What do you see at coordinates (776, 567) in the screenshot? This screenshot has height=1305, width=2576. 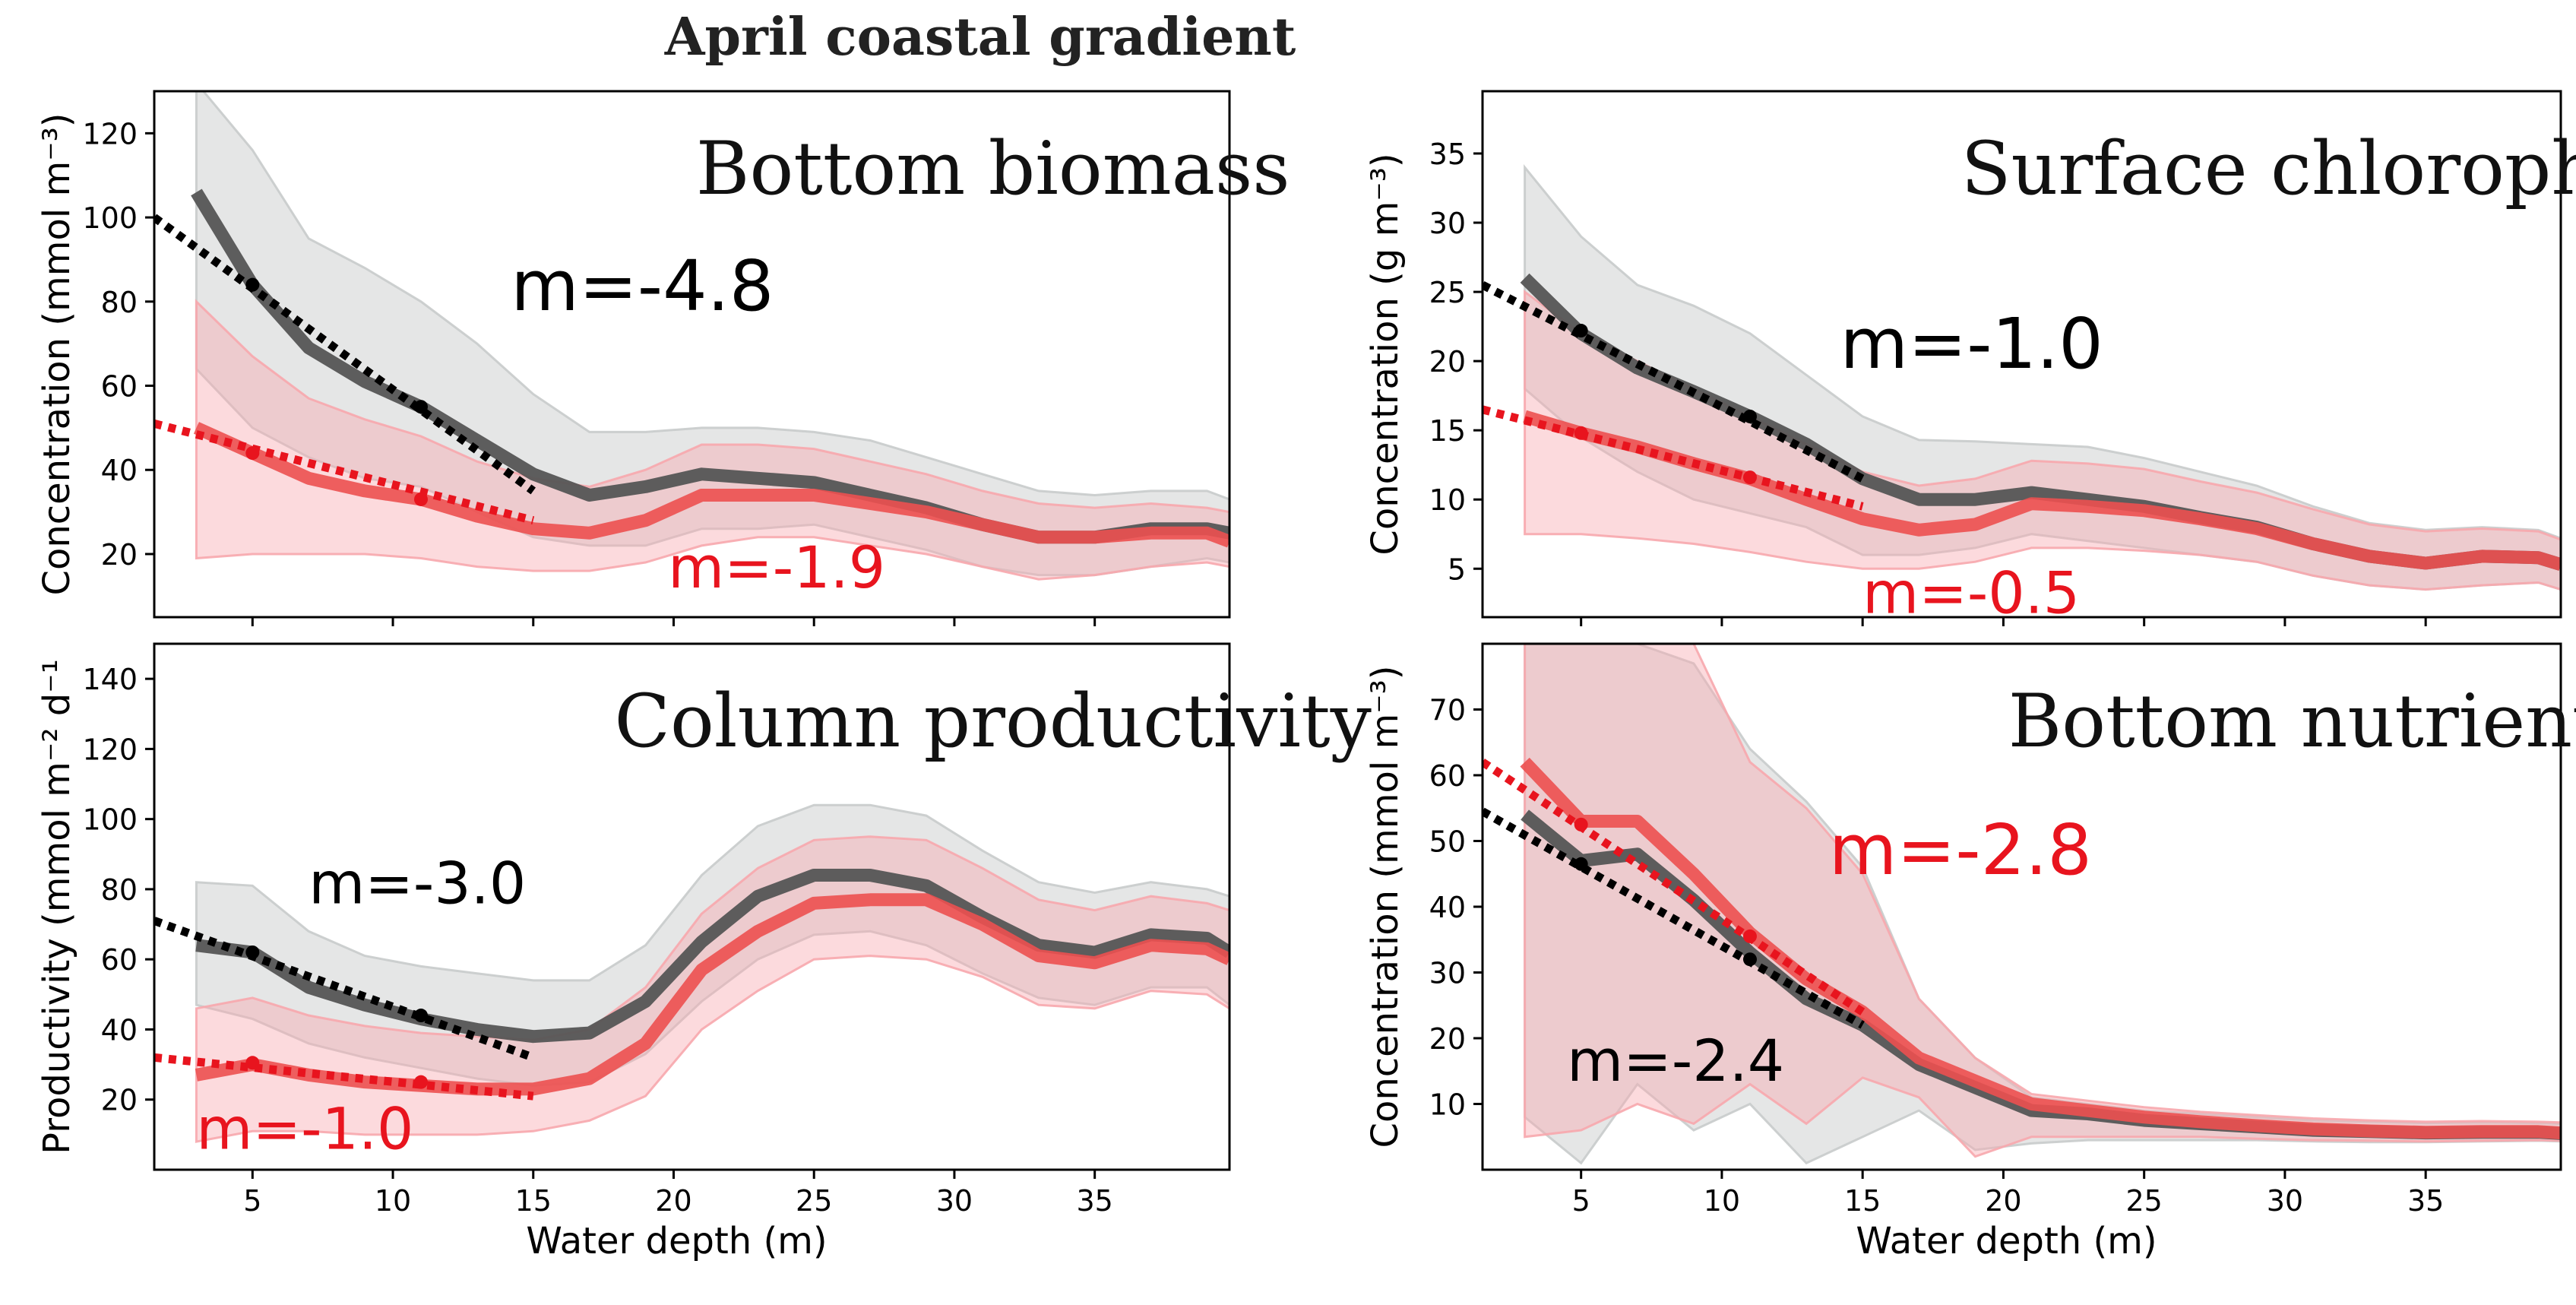 I see `slope-label-red: m=-1.9` at bounding box center [776, 567].